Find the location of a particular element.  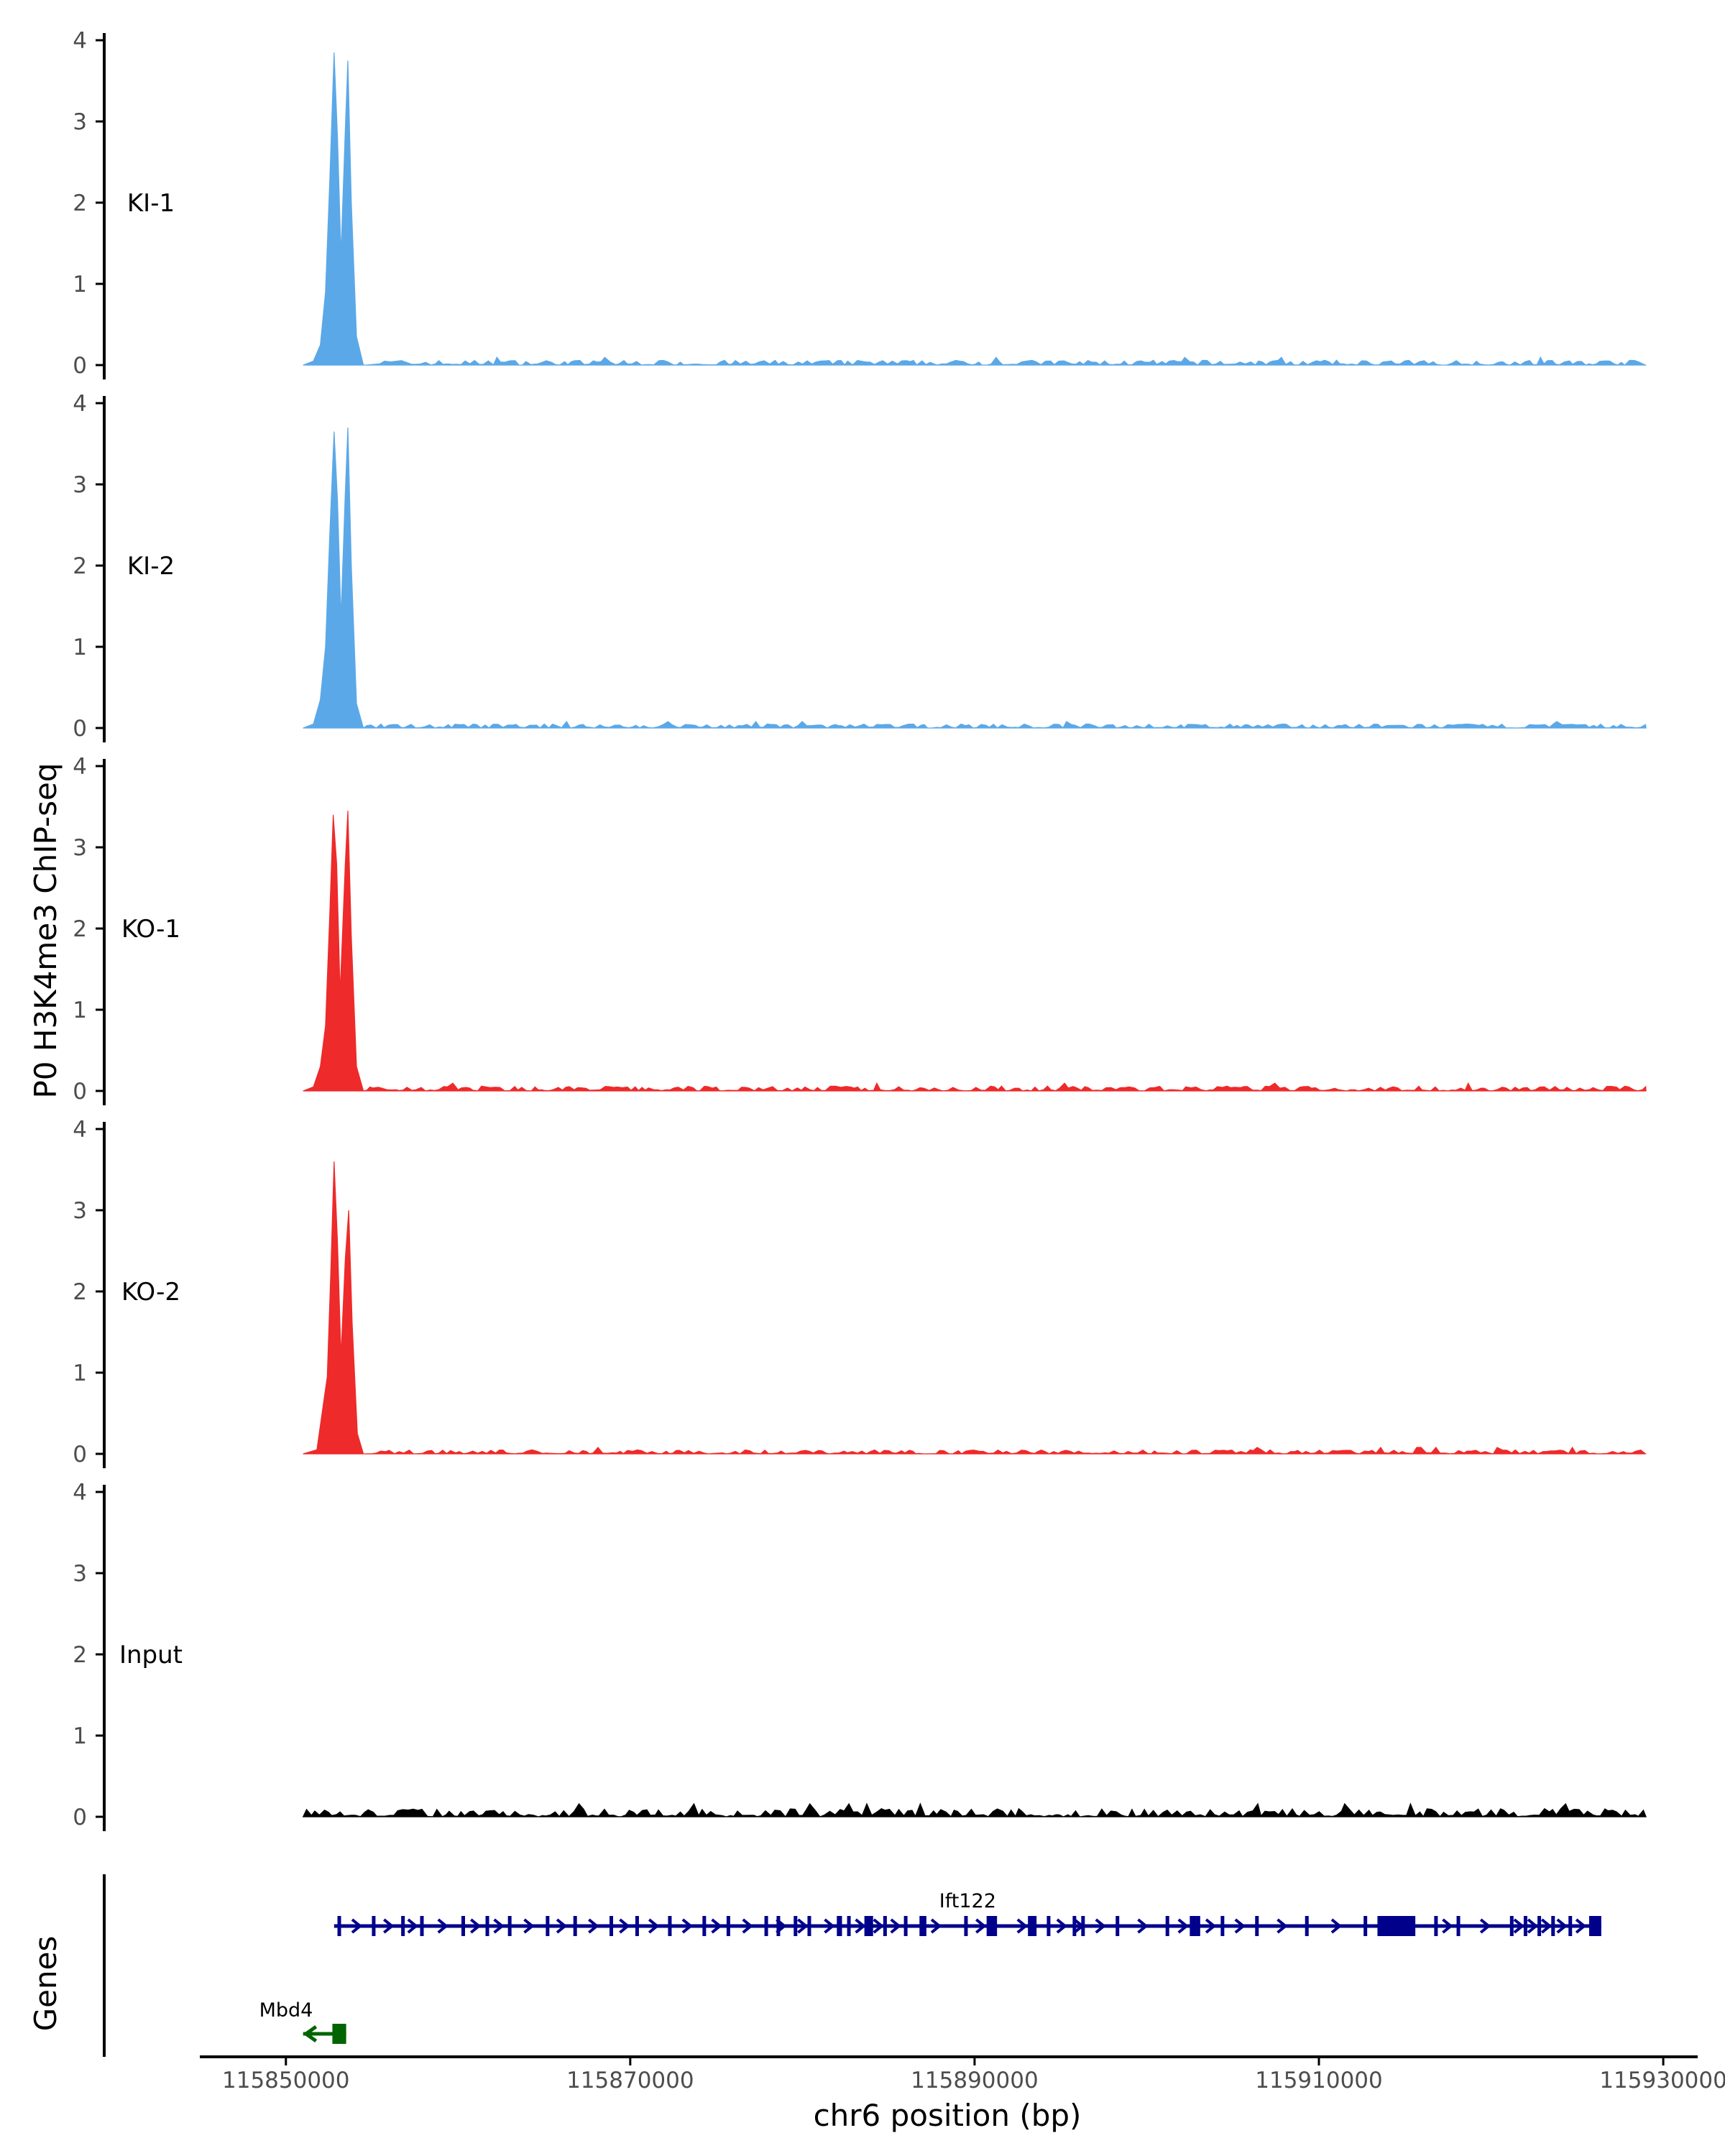

y-axis-title: P0 H3K4me3 ChIP-seq is located at coordinates (45, 931).